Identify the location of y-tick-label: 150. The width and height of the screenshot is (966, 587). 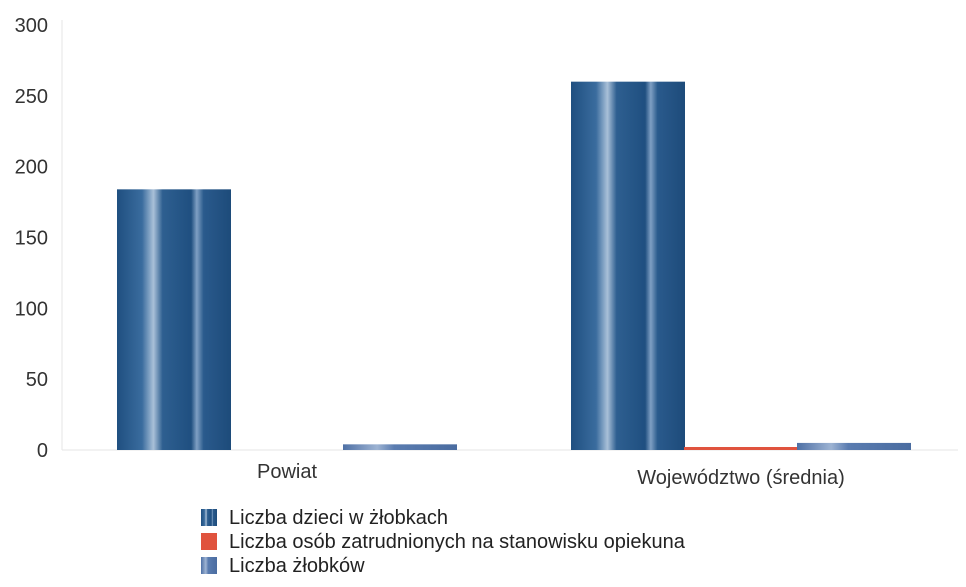
(31, 239).